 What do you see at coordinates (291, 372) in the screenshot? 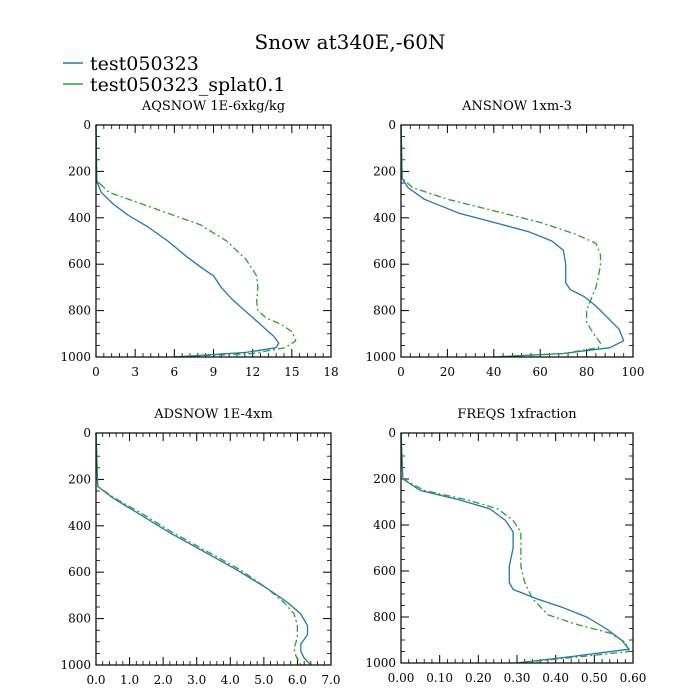
I see `x-tick-label: 15` at bounding box center [291, 372].